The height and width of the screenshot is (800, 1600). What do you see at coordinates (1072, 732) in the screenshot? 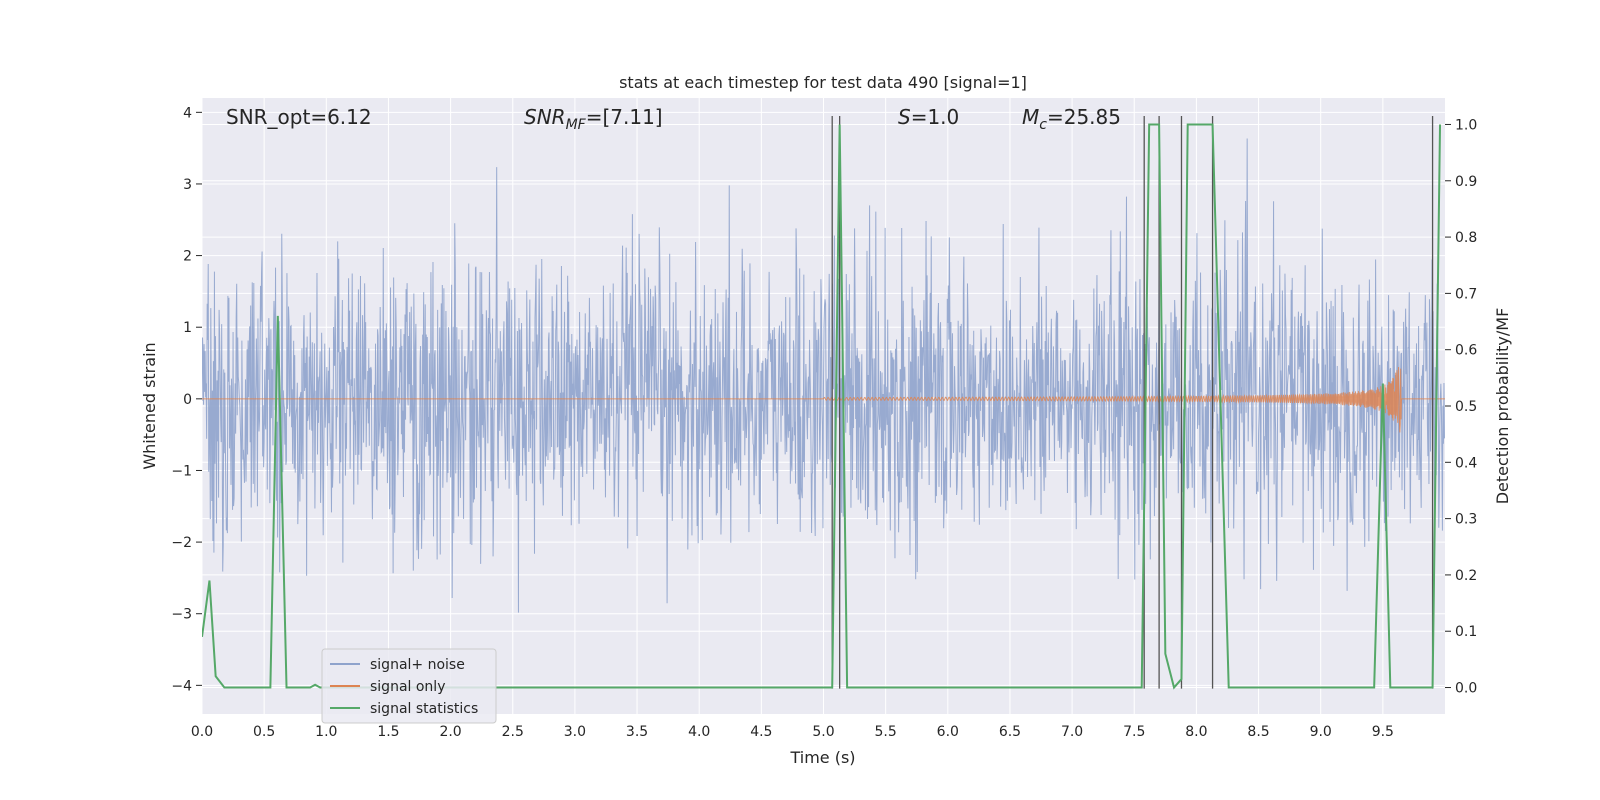
I see `x-tick-label: 7.0` at bounding box center [1072, 732].